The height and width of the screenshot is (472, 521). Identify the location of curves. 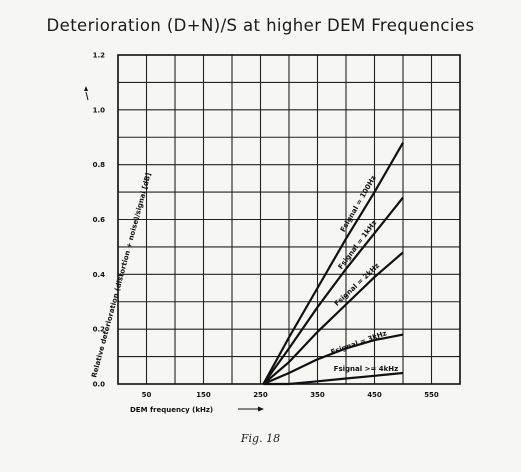
(333, 264).